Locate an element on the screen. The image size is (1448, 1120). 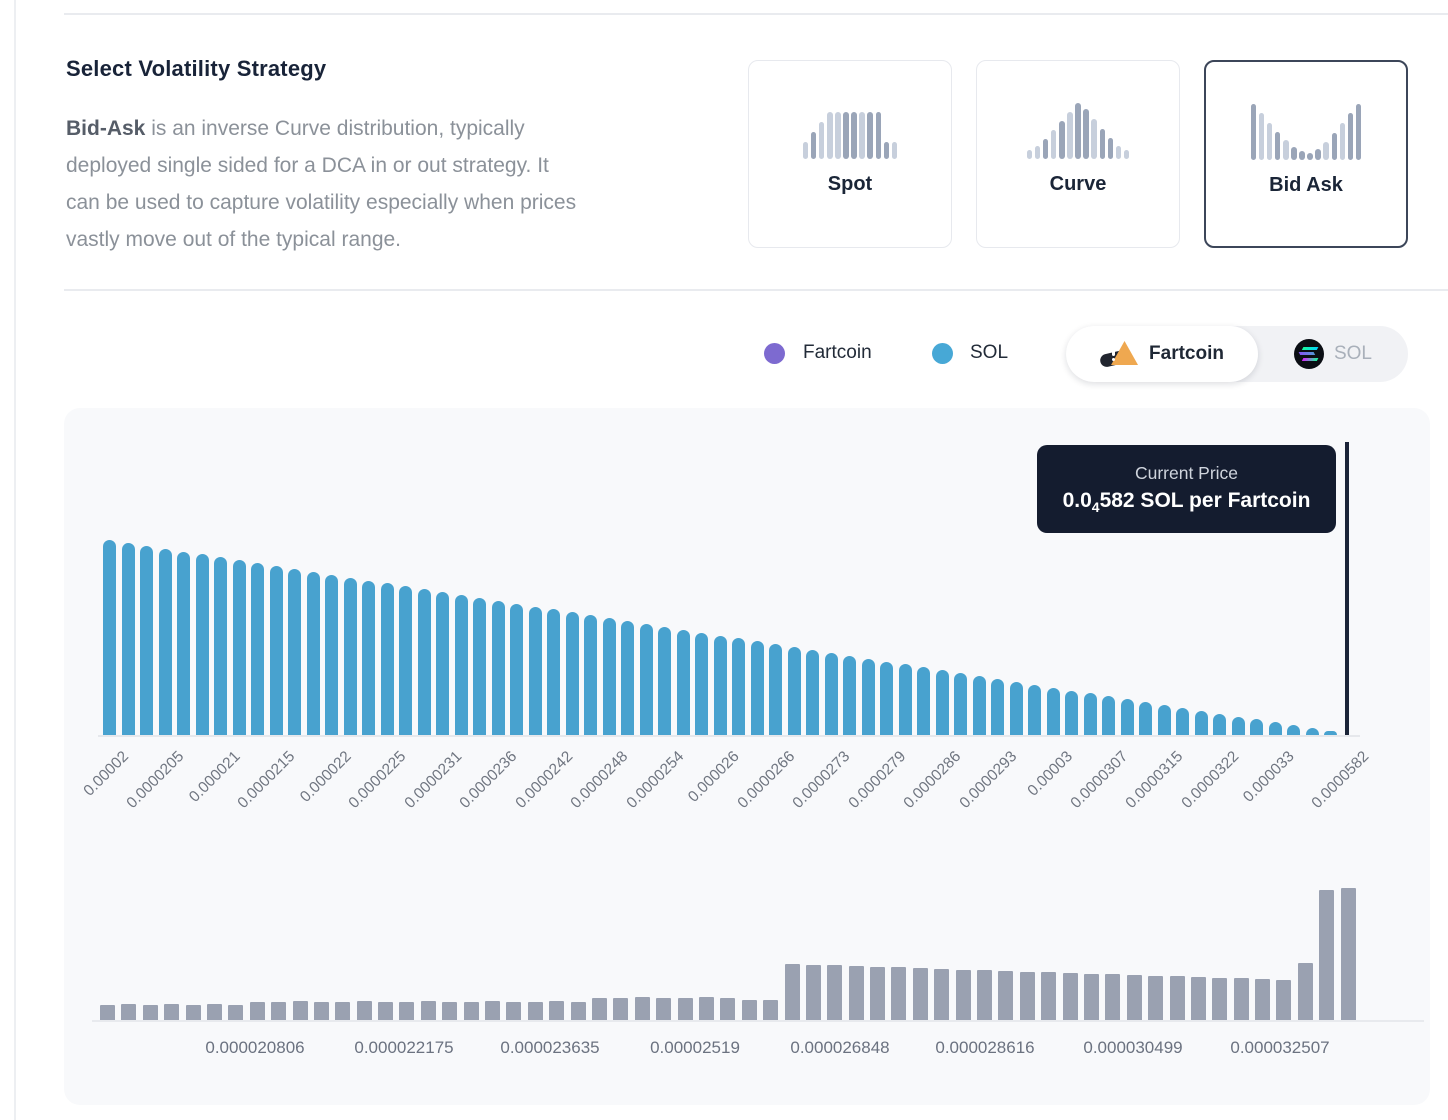
x-axis-tick-label: 0.00003 is located at coordinates (1050, 774).